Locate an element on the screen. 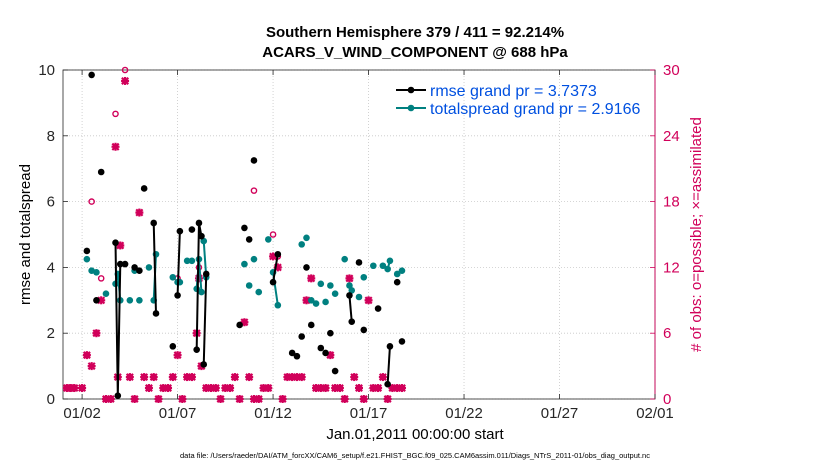 The image size is (830, 470). y-axis-label: rmse and totalspread is located at coordinates (25, 234).